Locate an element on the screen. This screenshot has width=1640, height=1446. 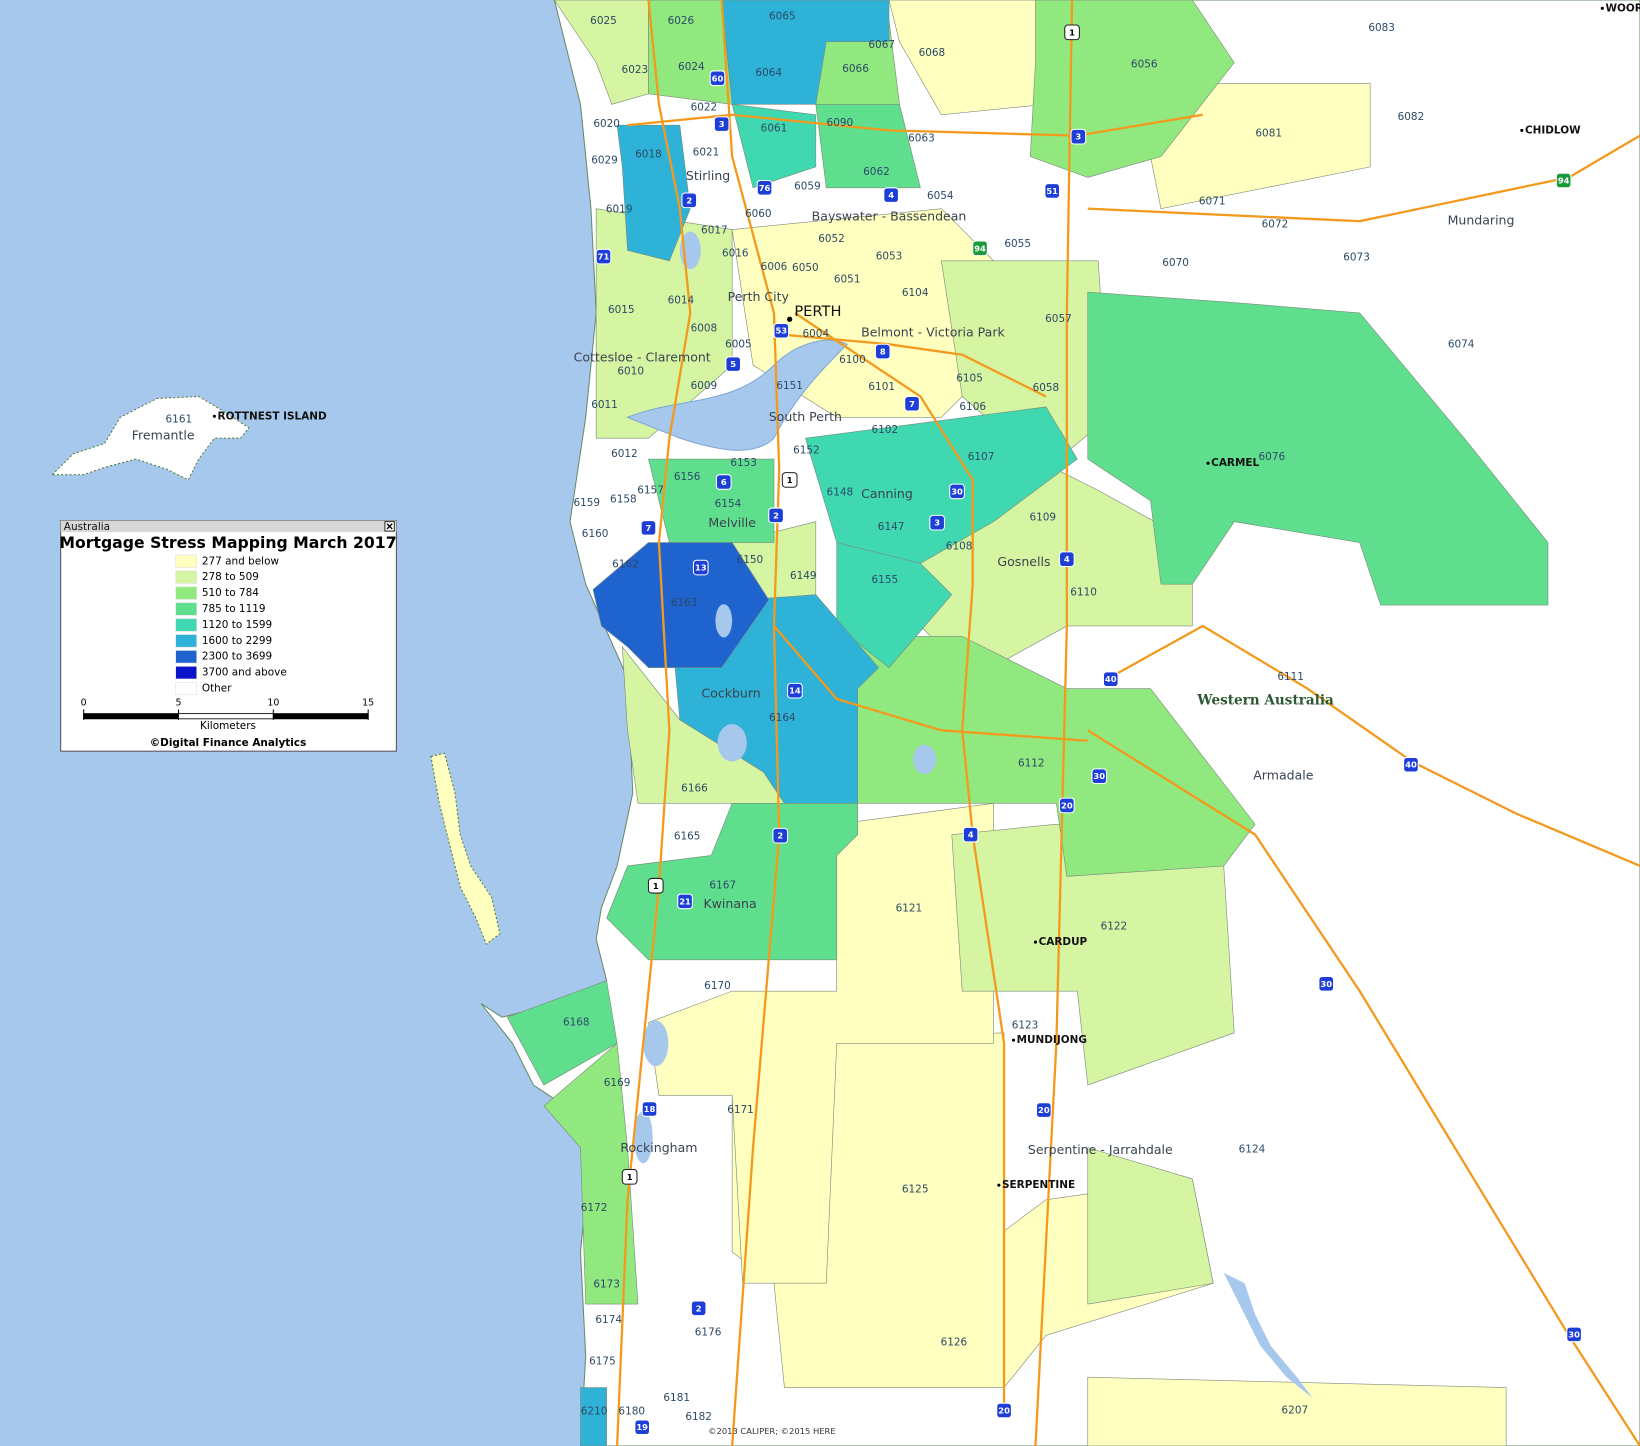
route-number: 71 is located at coordinates (604, 257).